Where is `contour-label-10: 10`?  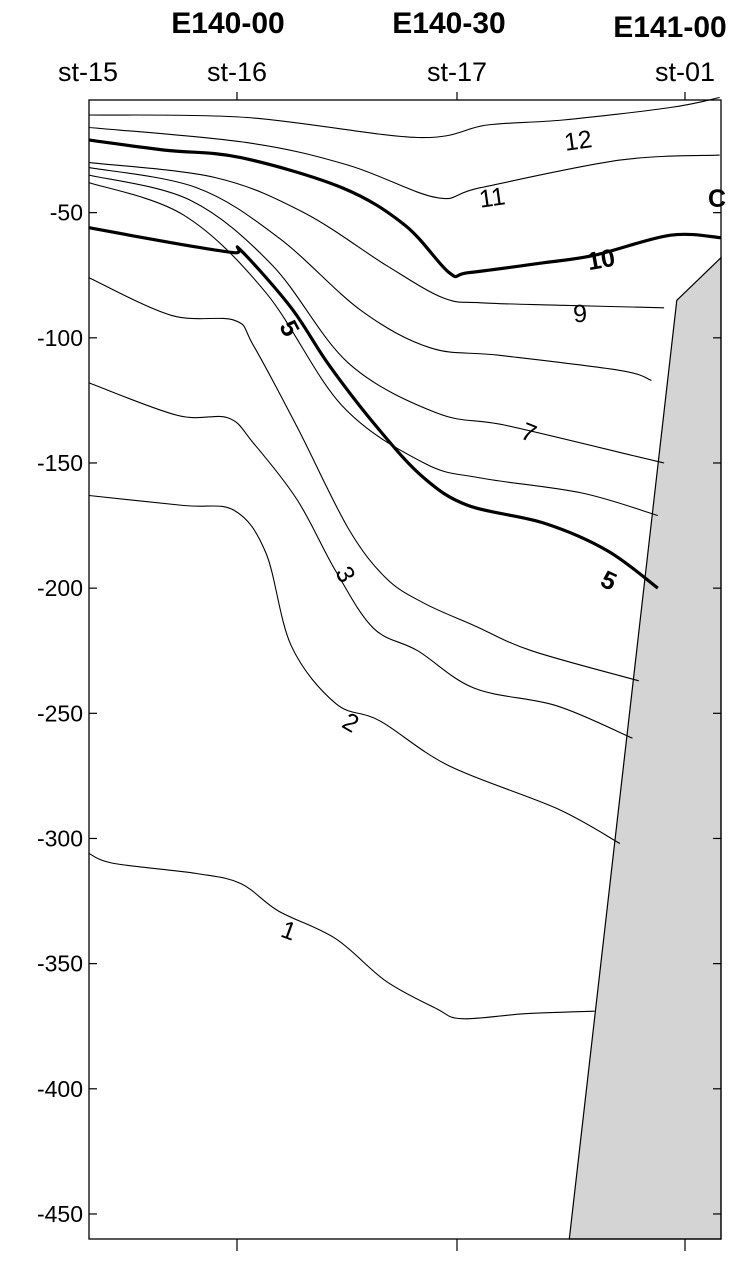 contour-label-10: 10 is located at coordinates (601, 260).